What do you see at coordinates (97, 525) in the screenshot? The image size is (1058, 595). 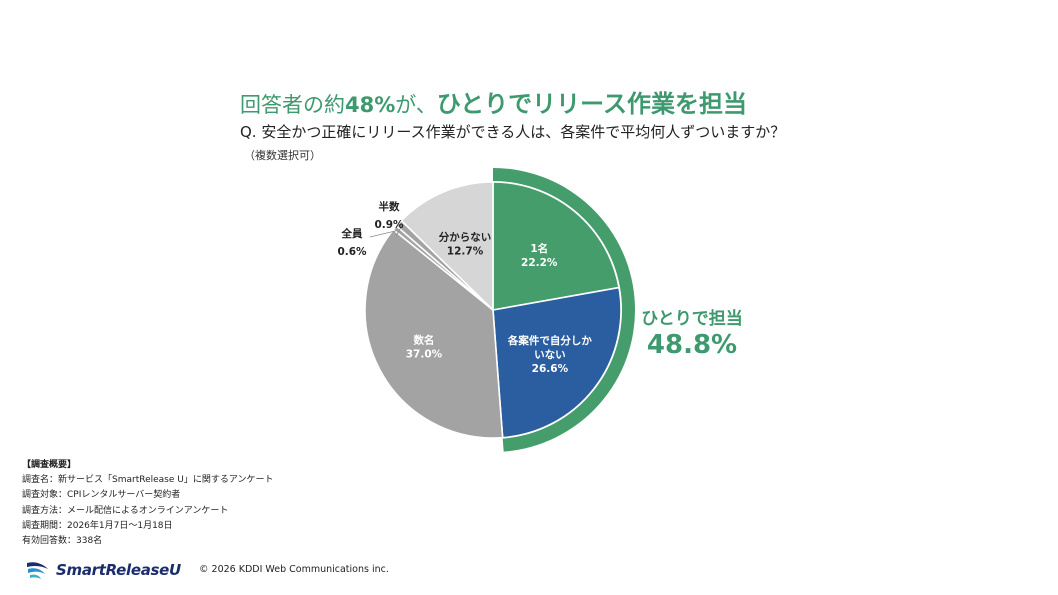 I see `survey-line: 調査期間：2026年1月7日〜1月18日` at bounding box center [97, 525].